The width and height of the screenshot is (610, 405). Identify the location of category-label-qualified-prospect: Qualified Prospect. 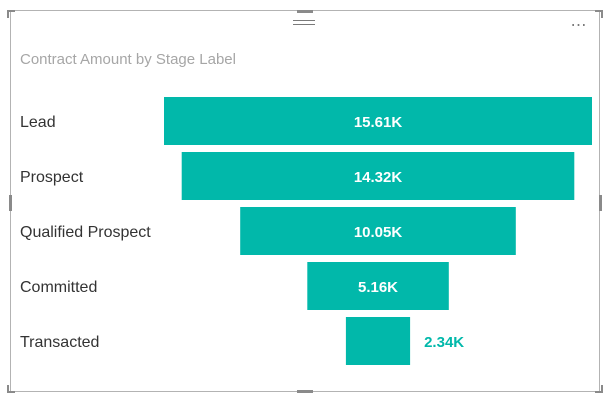
(85, 232).